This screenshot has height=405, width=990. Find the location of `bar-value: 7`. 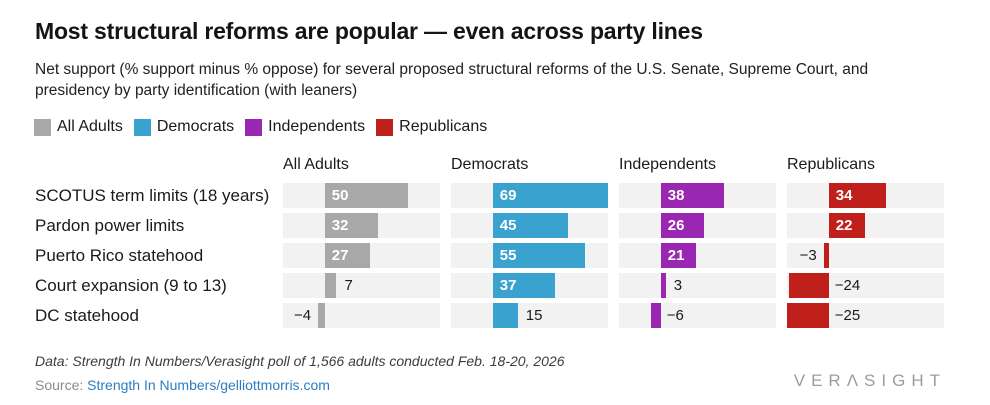

bar-value: 7 is located at coordinates (348, 285).